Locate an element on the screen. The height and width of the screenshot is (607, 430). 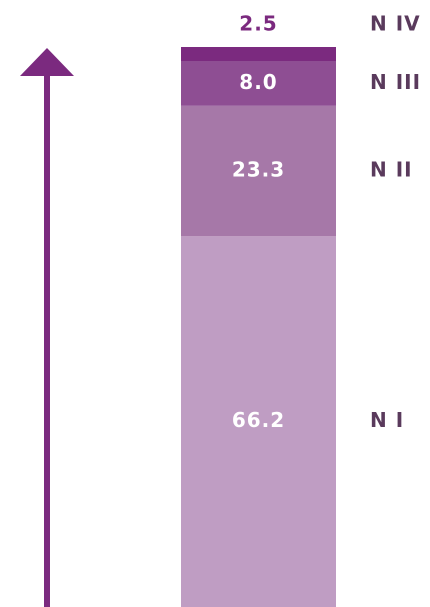
arrow is located at coordinates (47, 327).